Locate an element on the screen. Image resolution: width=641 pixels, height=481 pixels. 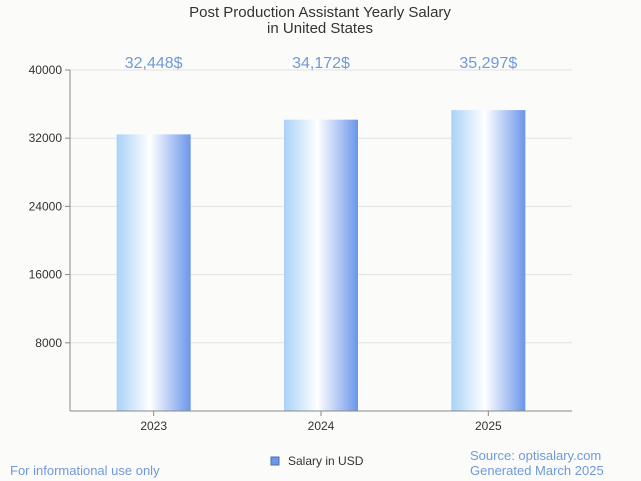
bar-2025 is located at coordinates (488, 260).